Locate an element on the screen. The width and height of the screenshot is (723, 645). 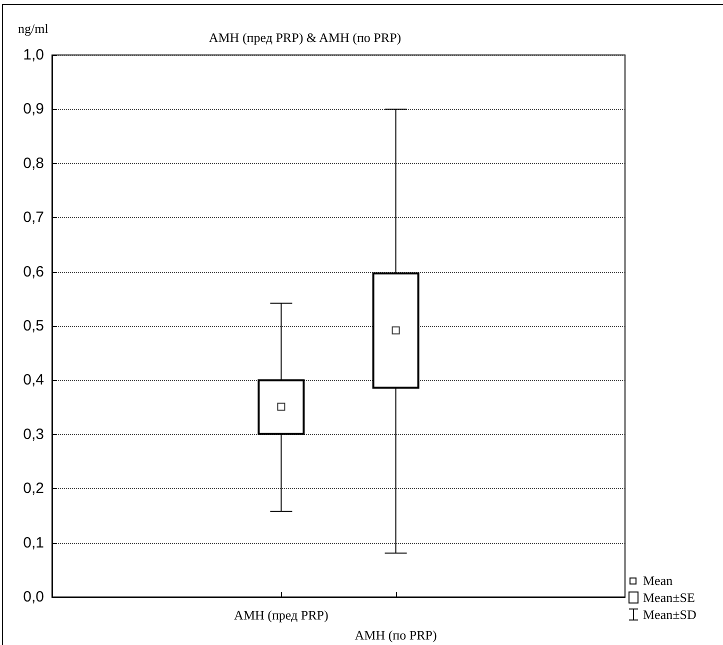
y-tick-label: 0,7 is located at coordinates (33, 217).